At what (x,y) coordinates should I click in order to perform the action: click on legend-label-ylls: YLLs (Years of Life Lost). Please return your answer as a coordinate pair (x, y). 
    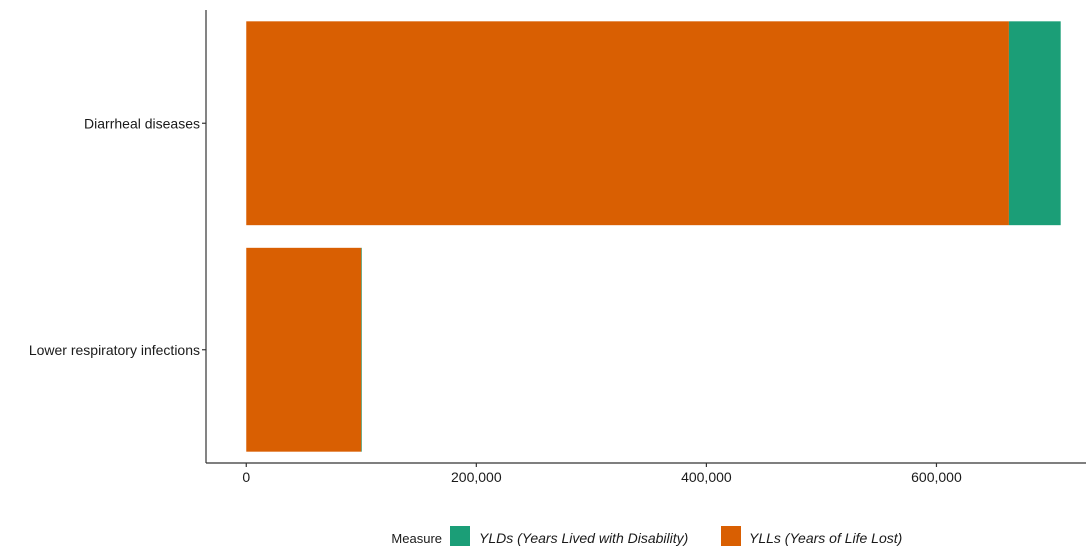
    Looking at the image, I should click on (825, 538).